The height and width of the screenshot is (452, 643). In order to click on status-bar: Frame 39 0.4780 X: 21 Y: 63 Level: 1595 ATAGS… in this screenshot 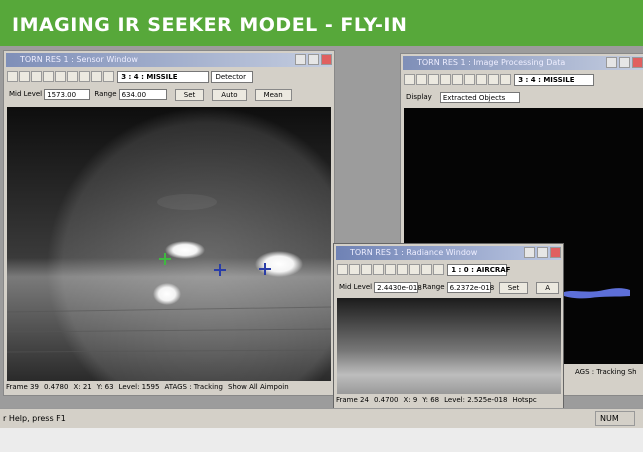, I will do `click(169, 387)`.